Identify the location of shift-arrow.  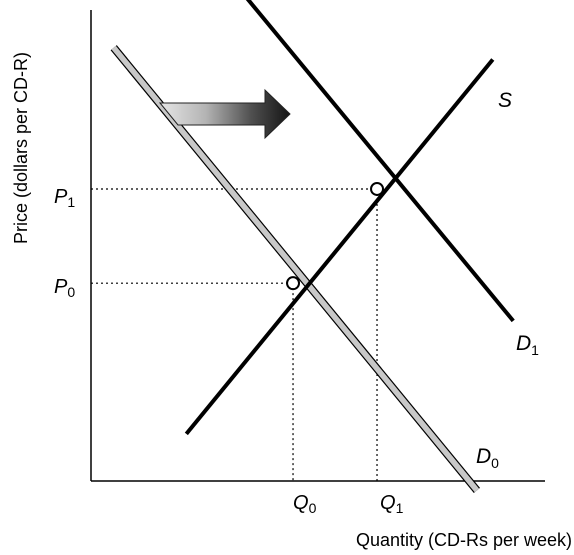
(224, 114).